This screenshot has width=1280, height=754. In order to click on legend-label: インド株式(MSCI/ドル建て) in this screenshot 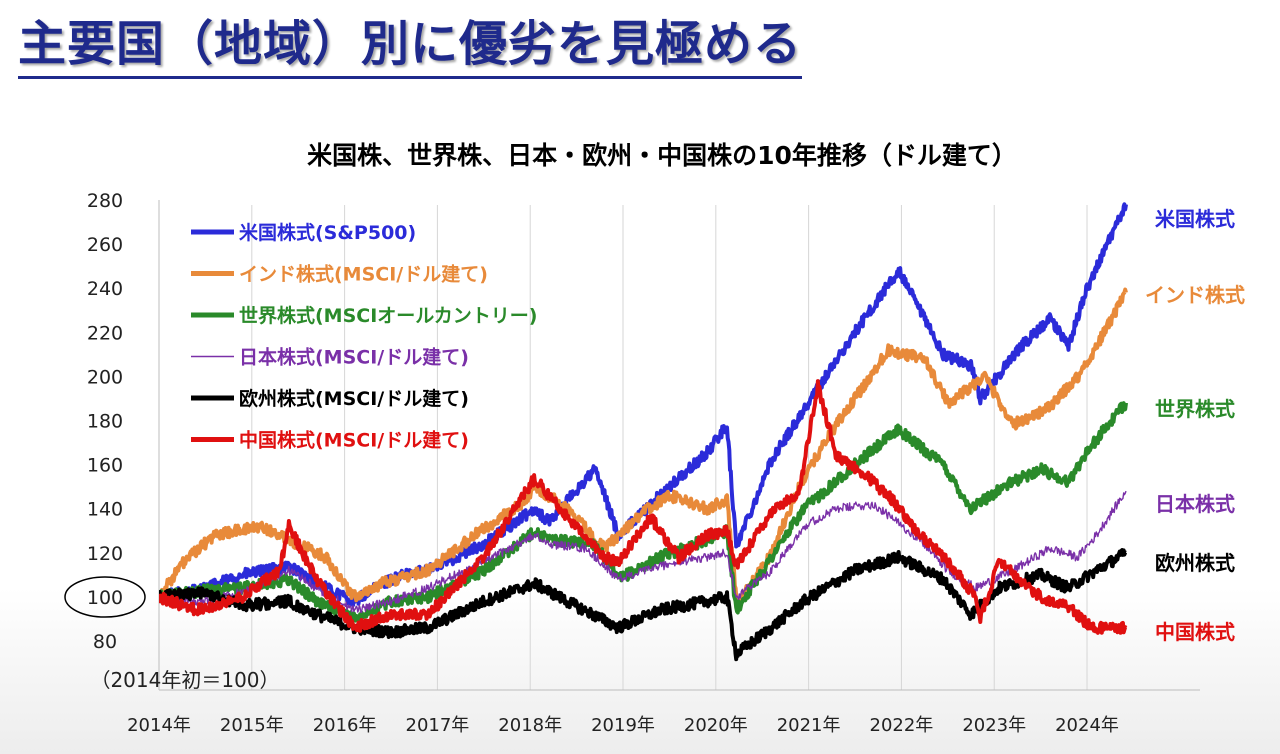, I will do `click(363, 274)`.